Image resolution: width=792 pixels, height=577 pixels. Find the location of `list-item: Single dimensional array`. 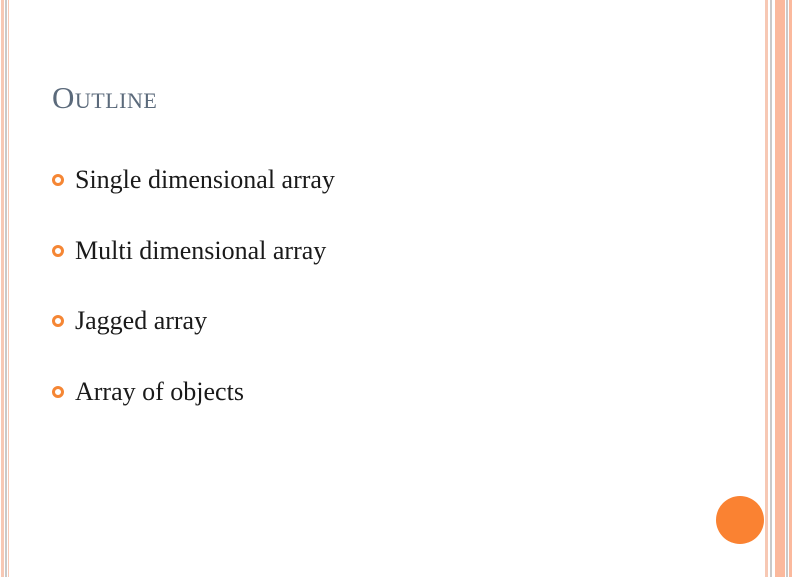

list-item: Single dimensional array is located at coordinates (193, 180).